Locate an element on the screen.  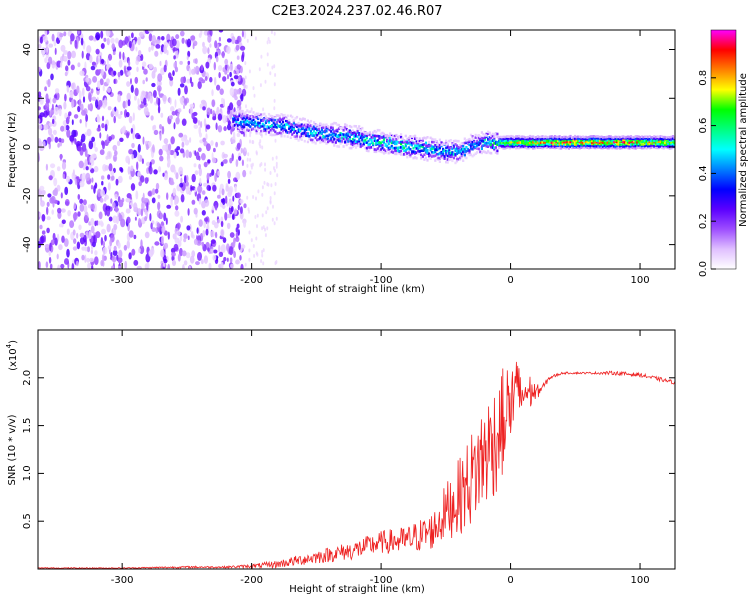
spectrogram-x-tick-label: -200 is located at coordinates (251, 280).